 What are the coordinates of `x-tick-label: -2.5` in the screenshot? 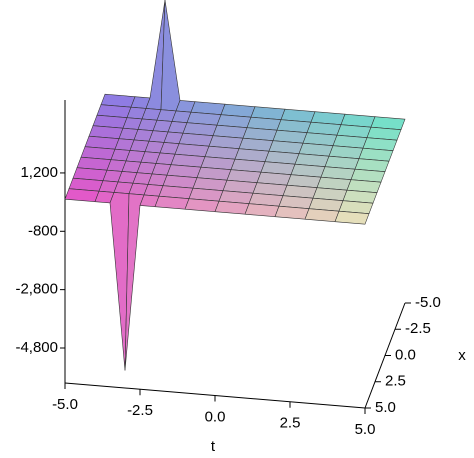 It's located at (418, 328).